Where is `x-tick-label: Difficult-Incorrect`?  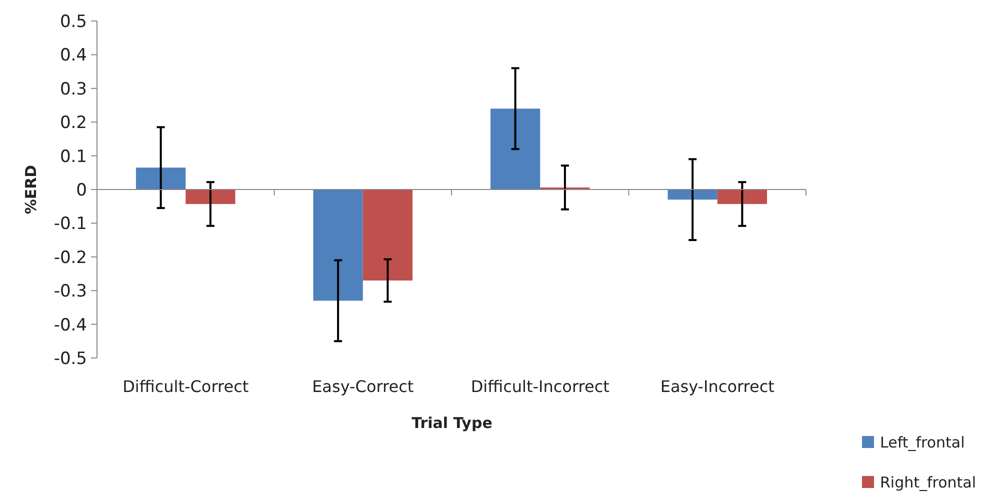
x-tick-label: Difficult-Incorrect is located at coordinates (540, 386).